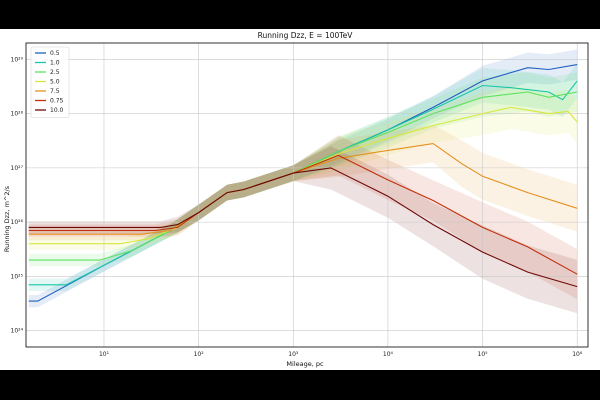  What do you see at coordinates (55, 53) in the screenshot?
I see `legend-entry: 0.5` at bounding box center [55, 53].